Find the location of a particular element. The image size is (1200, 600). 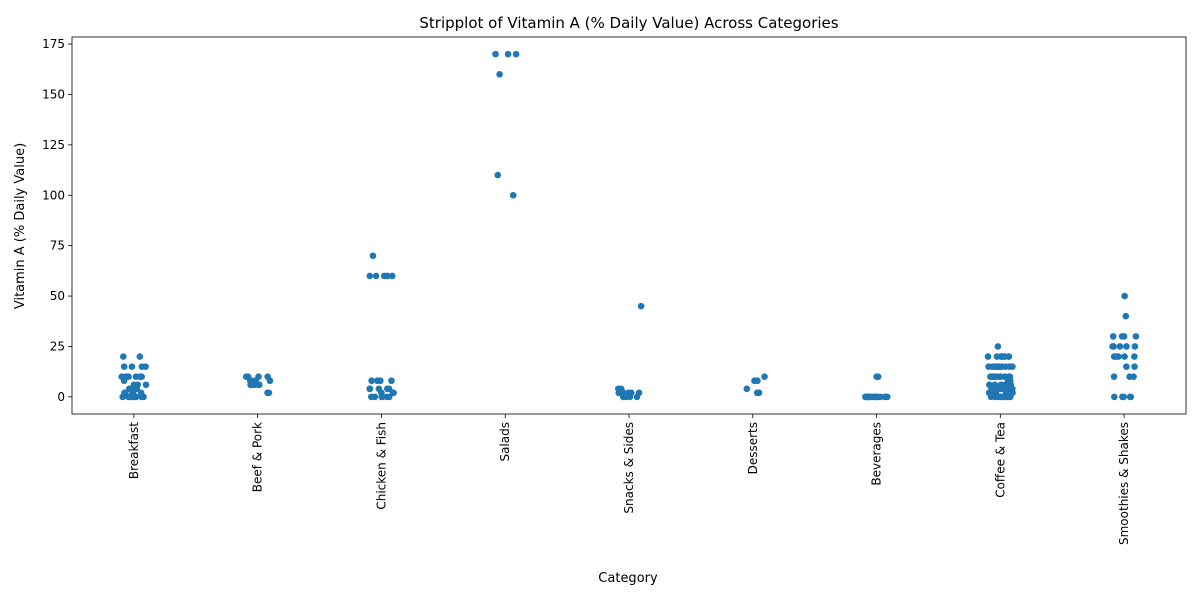

y-tick-label: 50 is located at coordinates (57, 296).